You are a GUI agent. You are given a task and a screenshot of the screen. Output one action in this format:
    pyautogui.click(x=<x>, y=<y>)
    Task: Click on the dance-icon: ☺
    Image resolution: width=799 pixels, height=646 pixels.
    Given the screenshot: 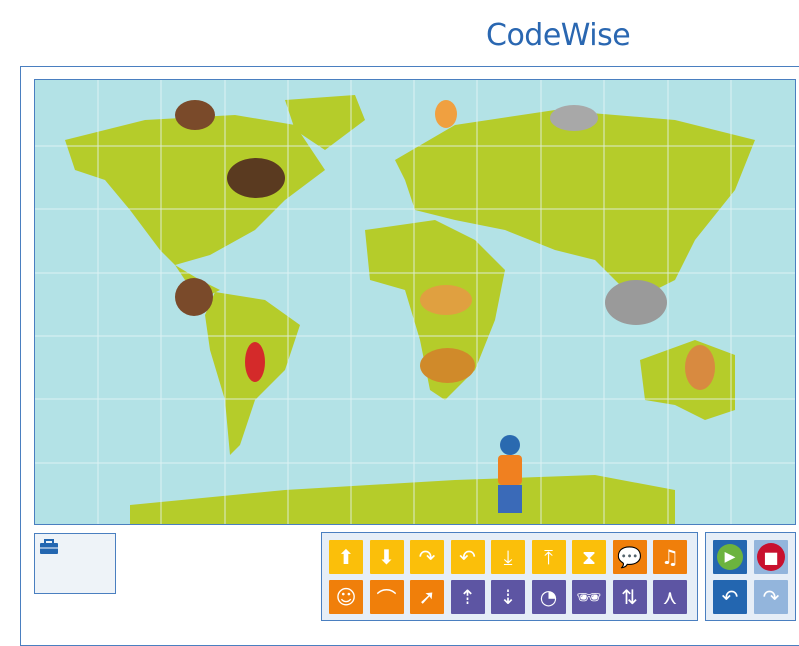 What is the action you would take?
    pyautogui.click(x=346, y=597)
    